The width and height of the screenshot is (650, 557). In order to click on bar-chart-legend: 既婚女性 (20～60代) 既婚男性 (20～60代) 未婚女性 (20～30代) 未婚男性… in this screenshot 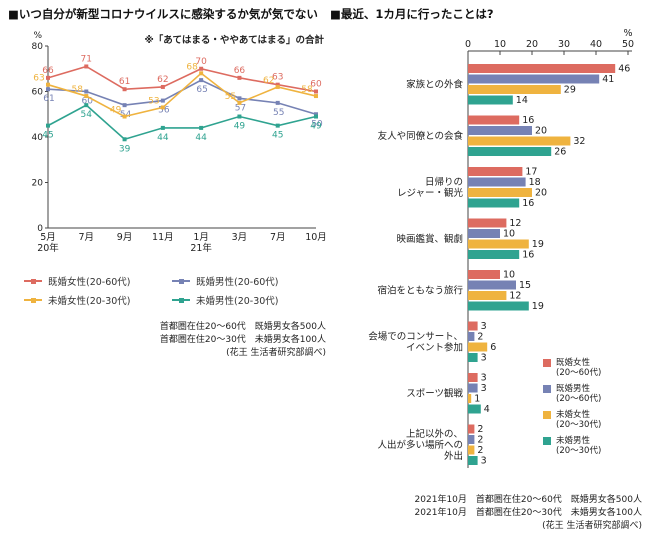, I will do `click(572, 410)`.